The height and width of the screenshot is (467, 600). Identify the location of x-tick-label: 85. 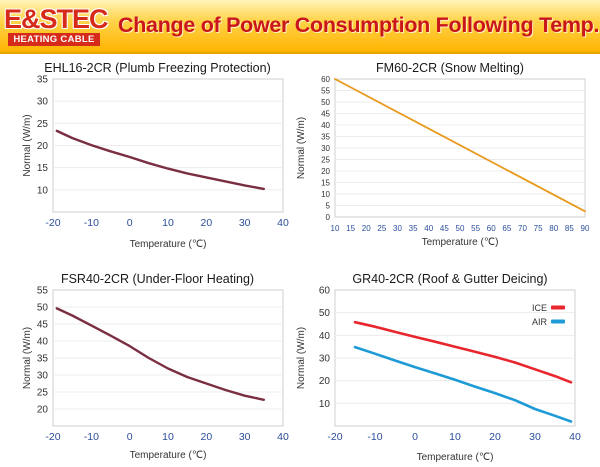
(569, 228).